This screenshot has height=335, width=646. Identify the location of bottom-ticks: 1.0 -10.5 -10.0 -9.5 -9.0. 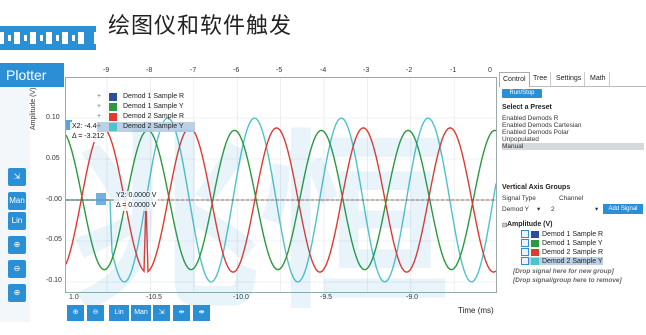
(282, 299).